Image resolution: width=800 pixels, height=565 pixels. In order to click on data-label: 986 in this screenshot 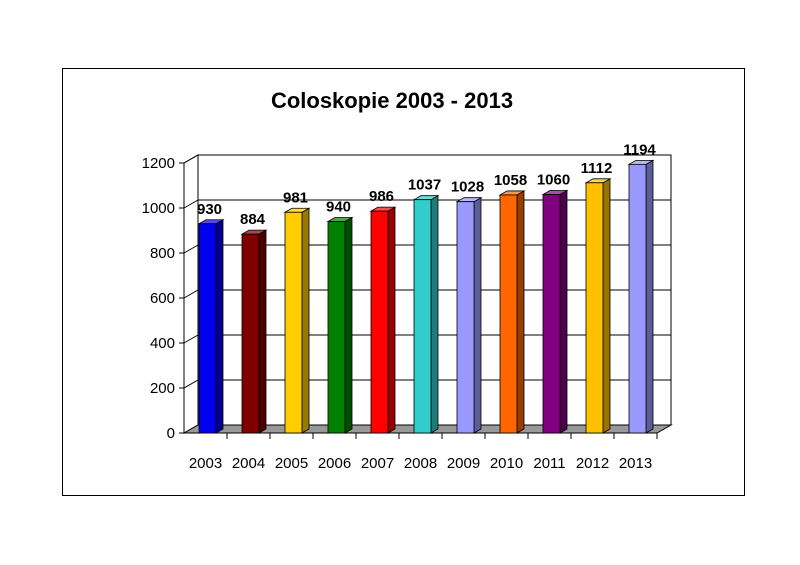, I will do `click(381, 196)`.